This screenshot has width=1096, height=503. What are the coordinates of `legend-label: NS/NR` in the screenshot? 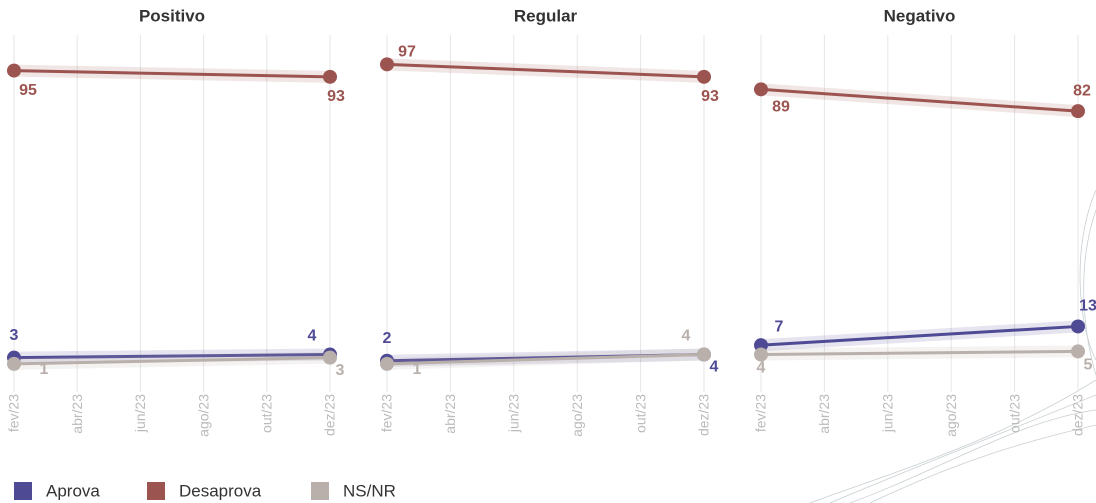 It's located at (369, 490).